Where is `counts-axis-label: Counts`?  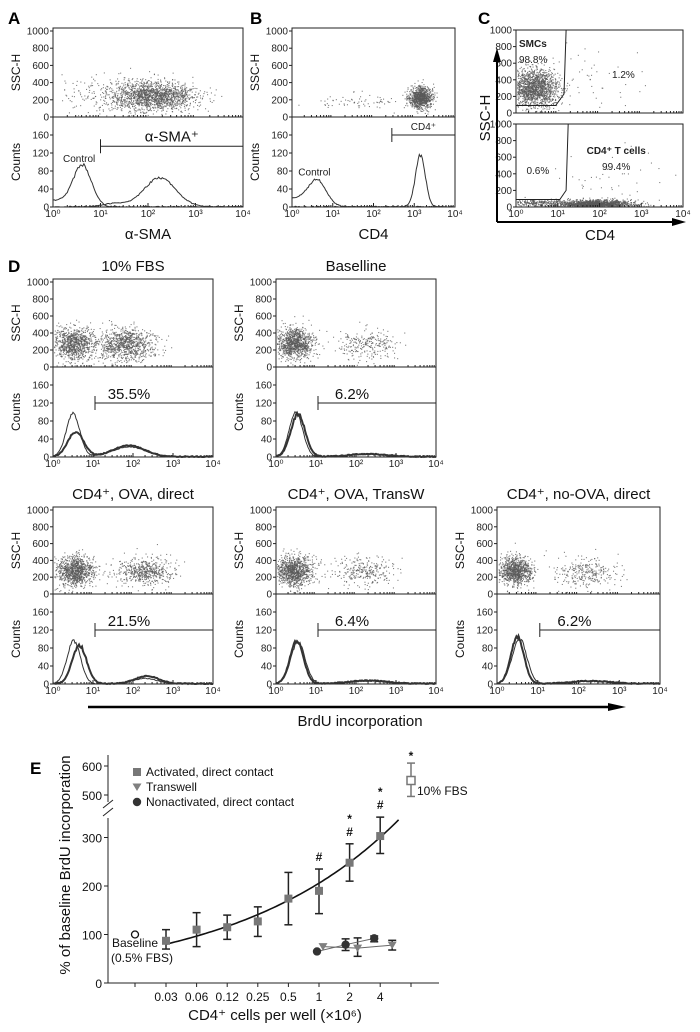 counts-axis-label: Counts is located at coordinates (255, 162).